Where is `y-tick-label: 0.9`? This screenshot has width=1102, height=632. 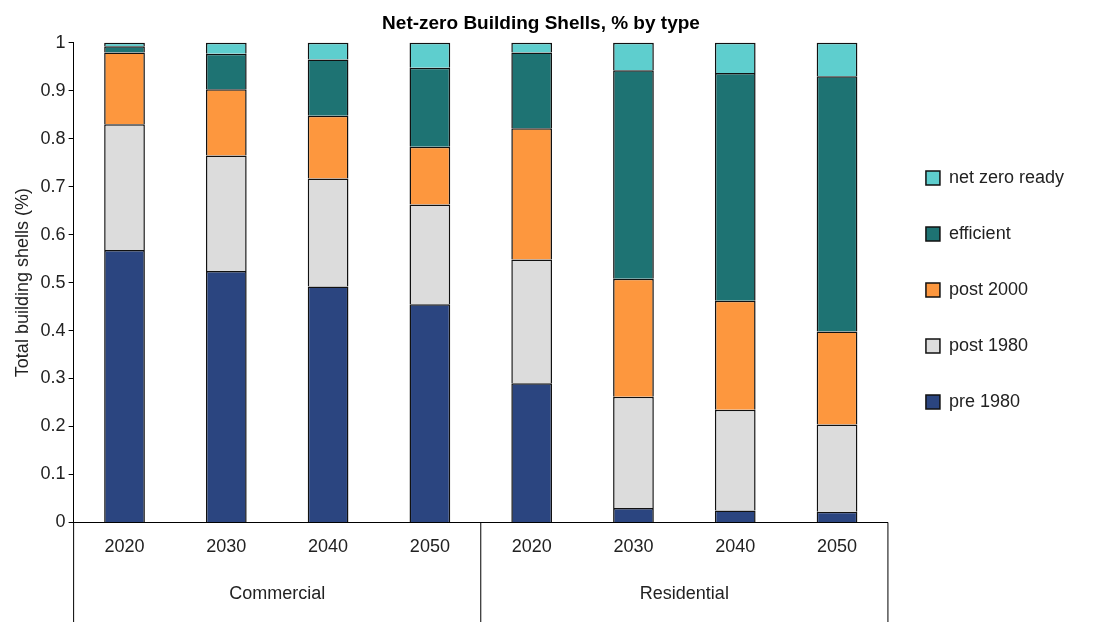 y-tick-label: 0.9 is located at coordinates (53, 89).